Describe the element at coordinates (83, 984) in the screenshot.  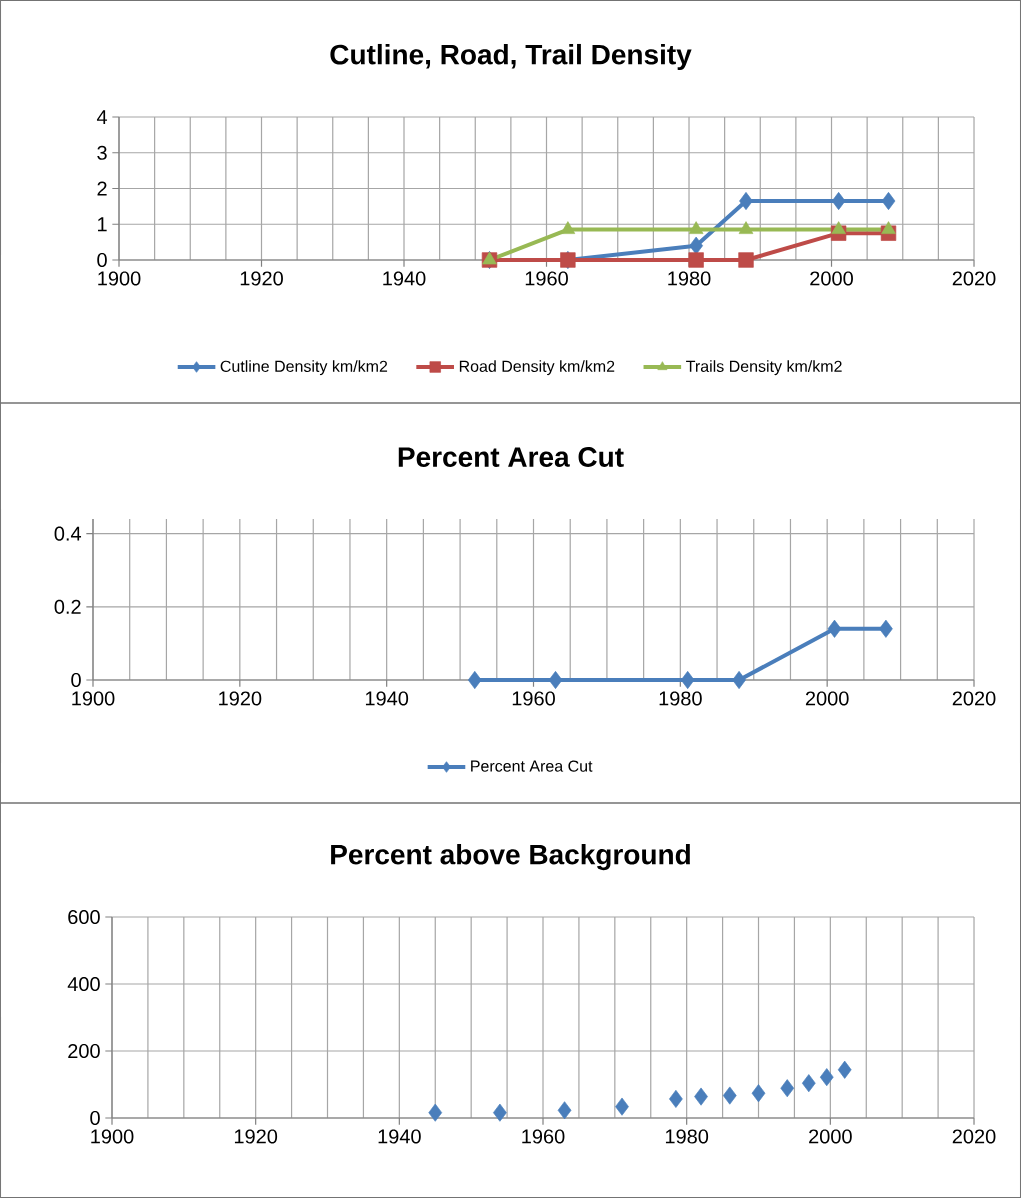
I see `y-tick-label: 400` at that location.